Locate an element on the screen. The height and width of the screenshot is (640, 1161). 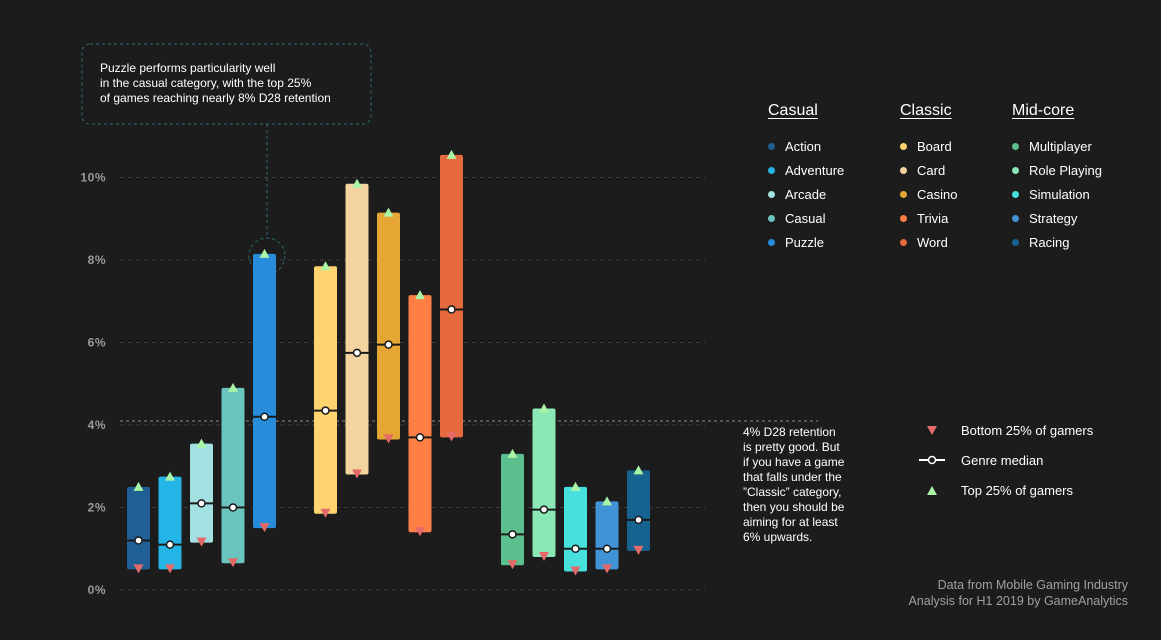
legend-item-racing: Racing is located at coordinates (1040, 242).